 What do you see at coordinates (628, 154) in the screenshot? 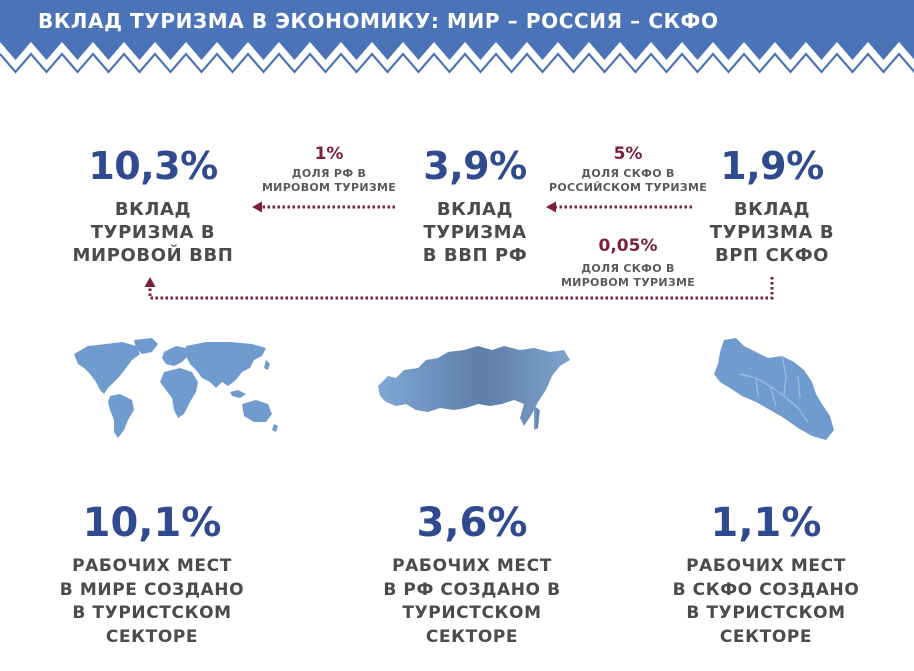
I see `share-skfo-rf-value: 5%` at bounding box center [628, 154].